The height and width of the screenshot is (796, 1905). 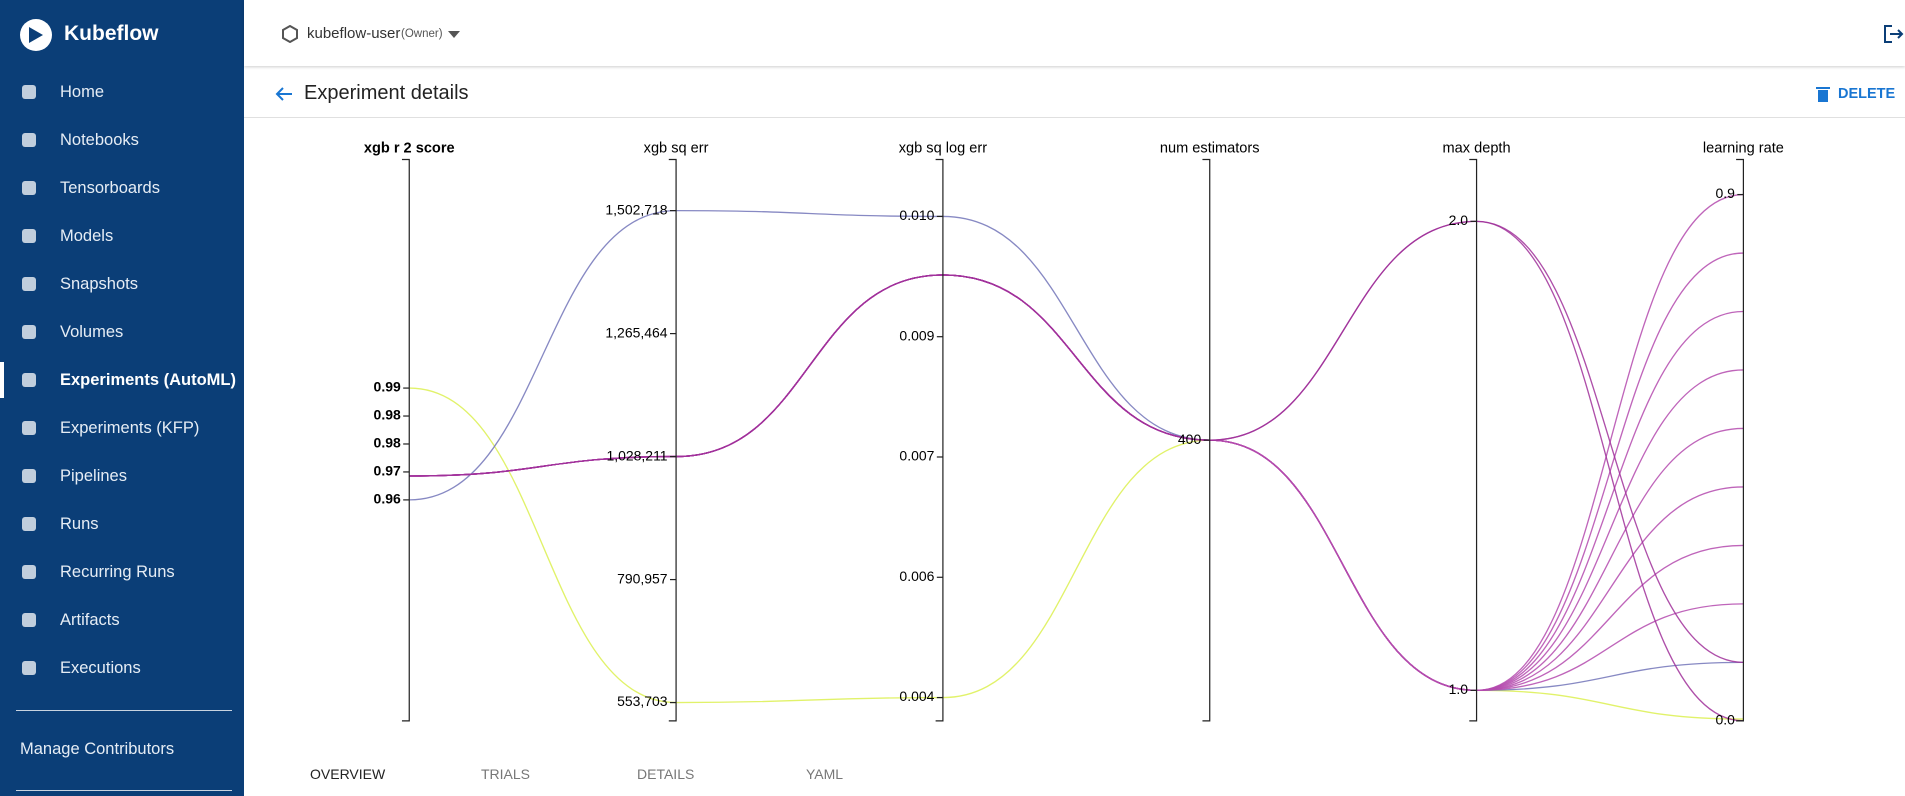 I want to click on logo, so click(x=36, y=35).